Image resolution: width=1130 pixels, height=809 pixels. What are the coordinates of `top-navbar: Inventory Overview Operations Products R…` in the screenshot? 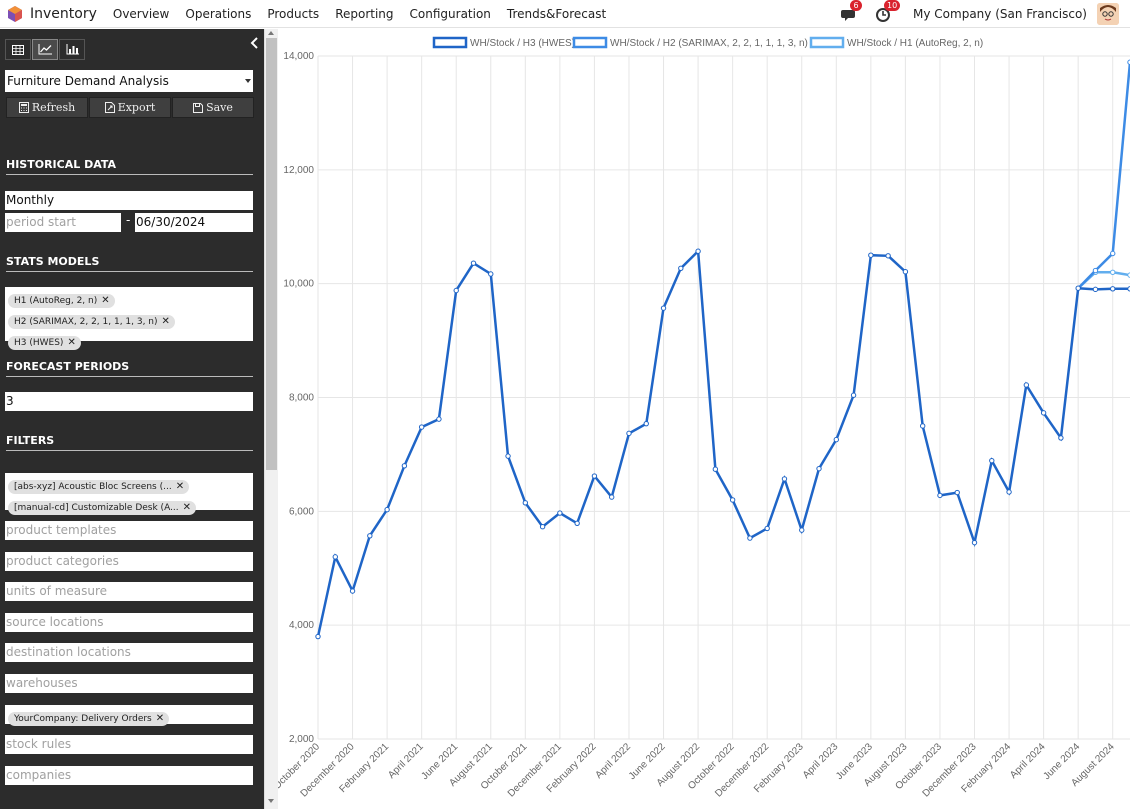 It's located at (565, 14).